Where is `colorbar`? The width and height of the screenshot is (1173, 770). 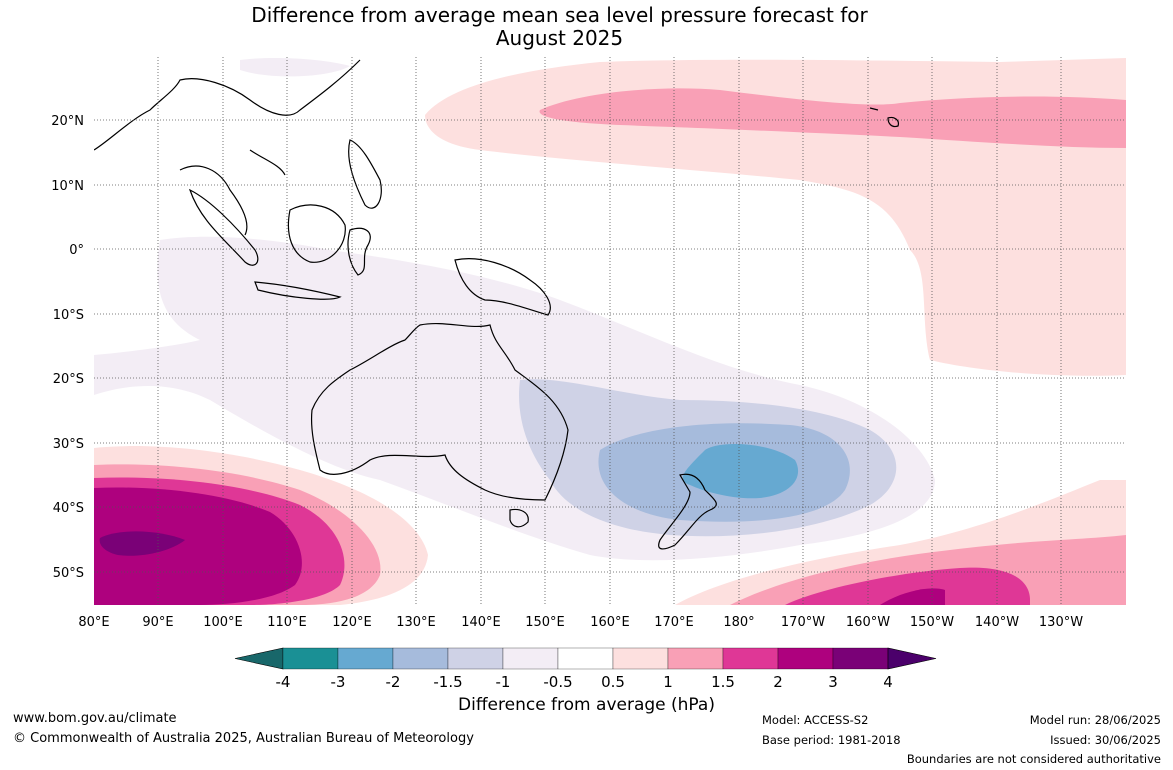 colorbar is located at coordinates (585, 658).